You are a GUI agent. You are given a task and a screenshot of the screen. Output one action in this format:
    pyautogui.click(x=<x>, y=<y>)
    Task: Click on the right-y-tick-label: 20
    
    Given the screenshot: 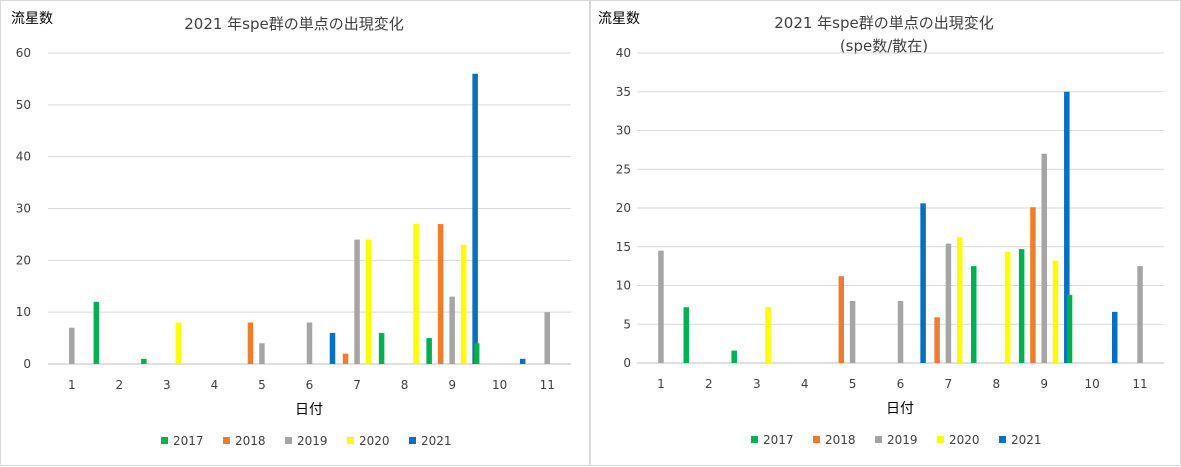 What is the action you would take?
    pyautogui.click(x=623, y=208)
    